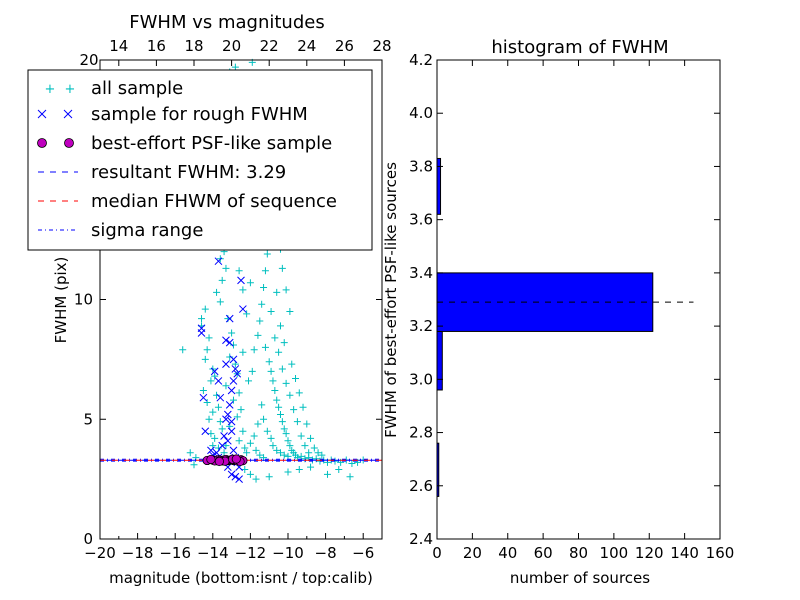 The width and height of the screenshot is (800, 600). What do you see at coordinates (306, 46) in the screenshot?
I see `scatter-top-xtick-label: 24` at bounding box center [306, 46].